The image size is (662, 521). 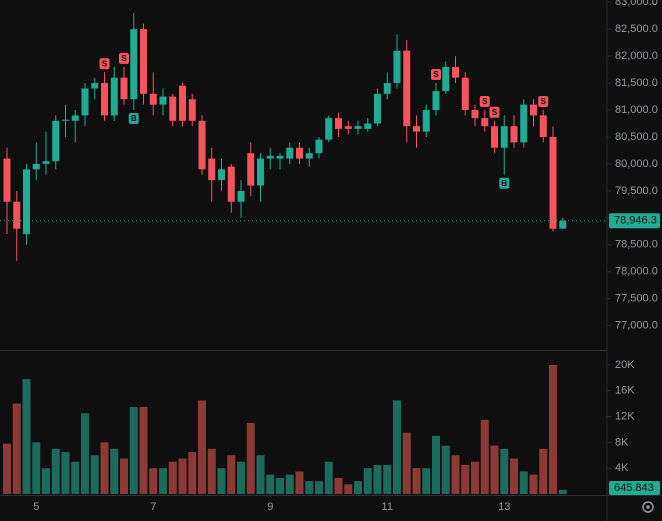 I want to click on x-tick-label: 13, so click(x=504, y=507).